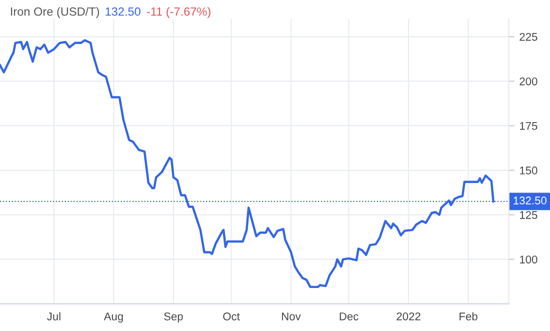 The image size is (550, 331). What do you see at coordinates (530, 200) in the screenshot?
I see `ref-line-label: 132.50` at bounding box center [530, 200].